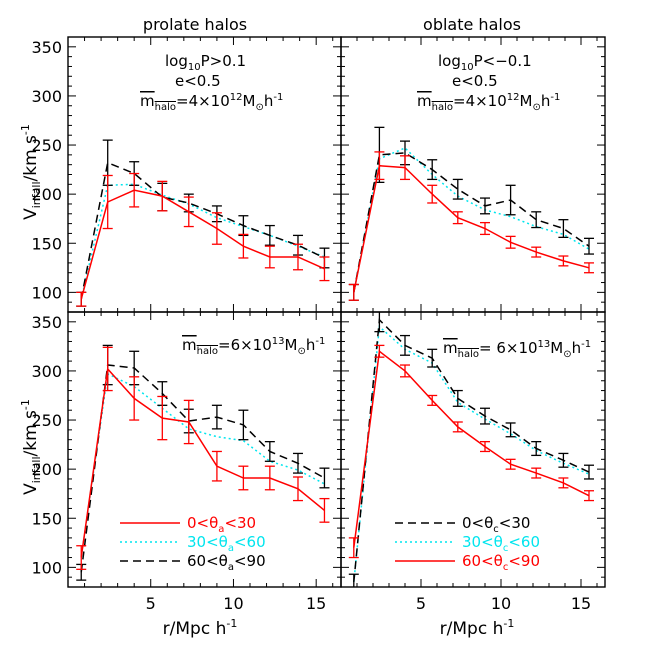  What do you see at coordinates (517, 349) in the screenshot?
I see `annotation-mhalo-br: mhalo= 6×1013M⊙h-1` at bounding box center [517, 349].